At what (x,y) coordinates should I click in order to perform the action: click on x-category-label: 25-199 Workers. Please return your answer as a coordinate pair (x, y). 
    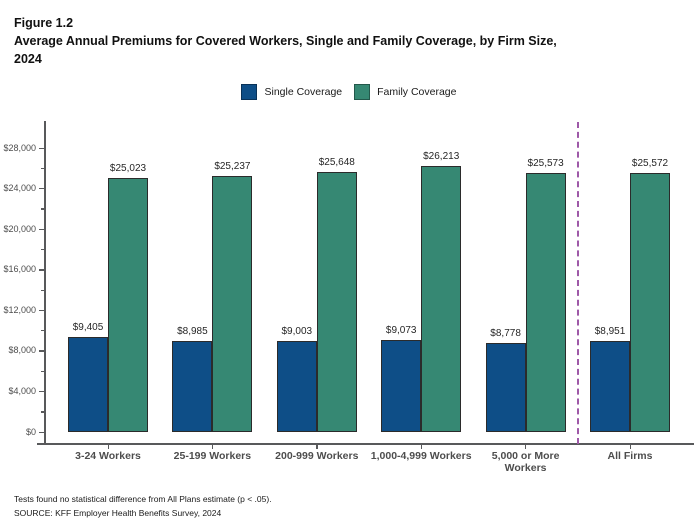
    Looking at the image, I should click on (212, 456).